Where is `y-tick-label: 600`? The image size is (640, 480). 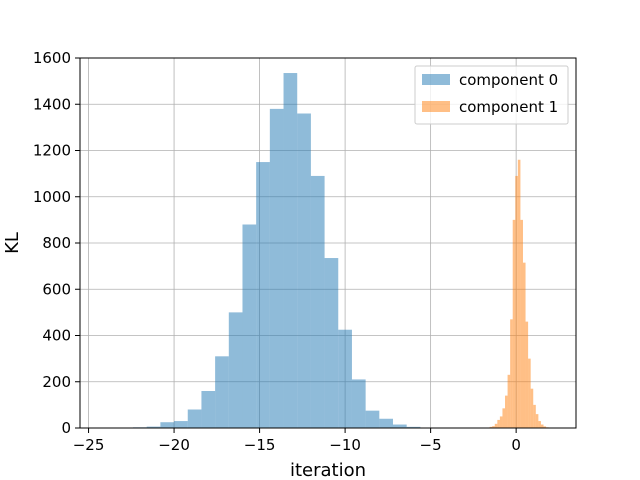 y-tick-label: 600 is located at coordinates (56, 289).